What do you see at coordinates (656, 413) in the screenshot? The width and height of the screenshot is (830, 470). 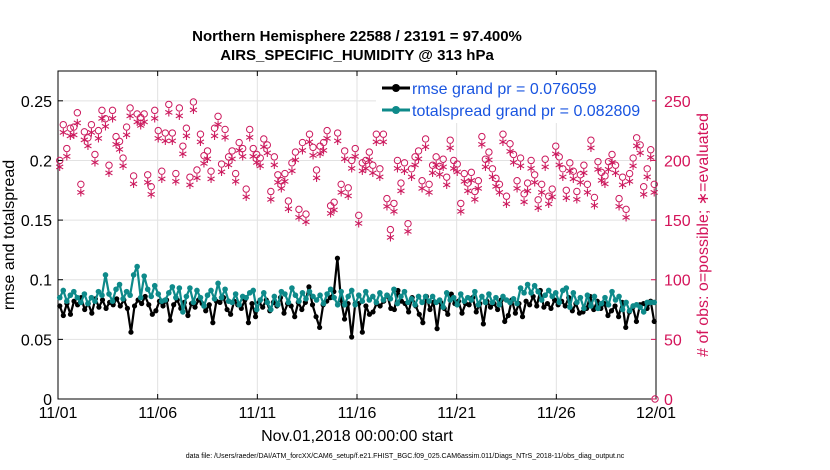 I see `x-tick-label: 12/01` at bounding box center [656, 413].